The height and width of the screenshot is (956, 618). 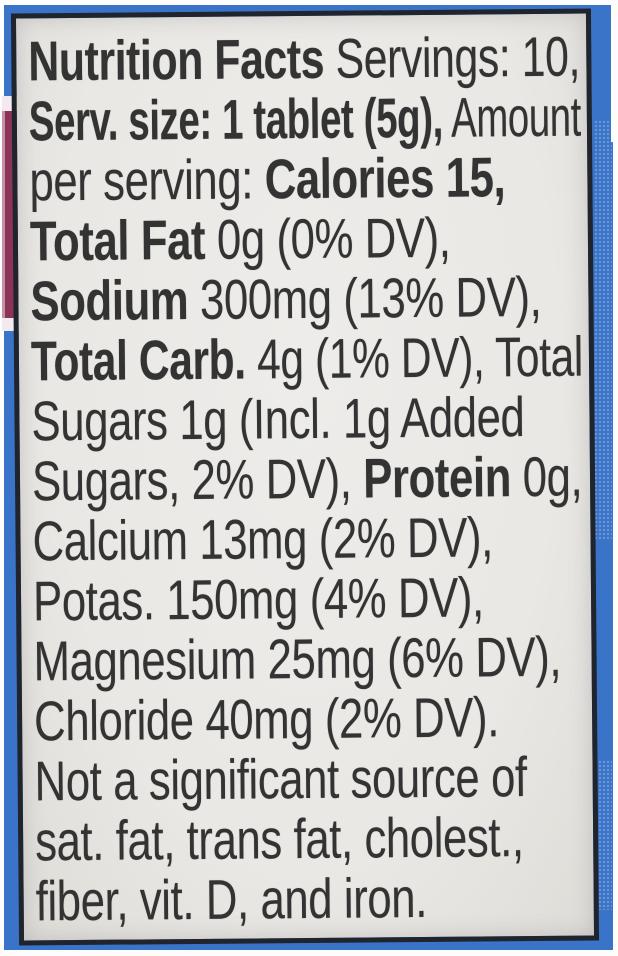 What do you see at coordinates (176, 59) in the screenshot?
I see `text-segment: Nutrition Facts` at bounding box center [176, 59].